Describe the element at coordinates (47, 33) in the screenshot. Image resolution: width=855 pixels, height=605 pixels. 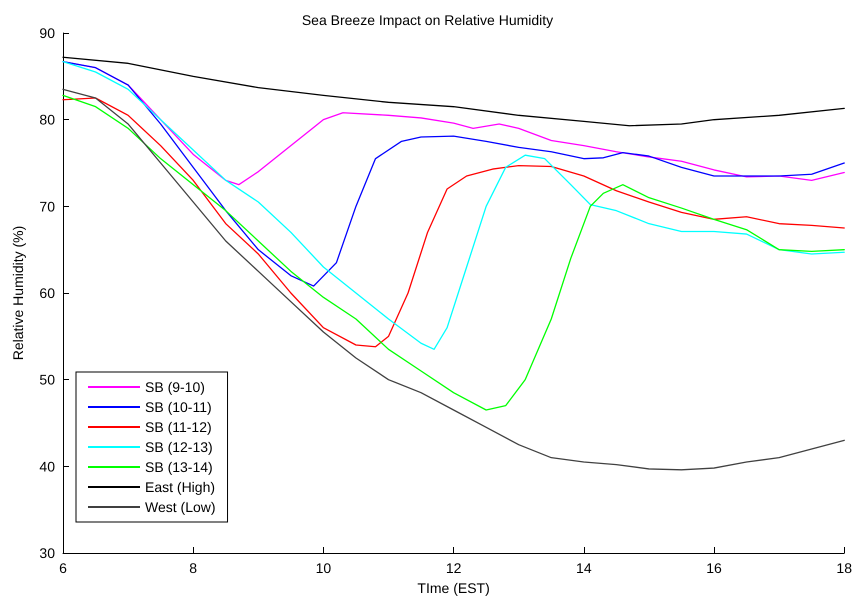
I see `y-tick-label: 90` at that location.